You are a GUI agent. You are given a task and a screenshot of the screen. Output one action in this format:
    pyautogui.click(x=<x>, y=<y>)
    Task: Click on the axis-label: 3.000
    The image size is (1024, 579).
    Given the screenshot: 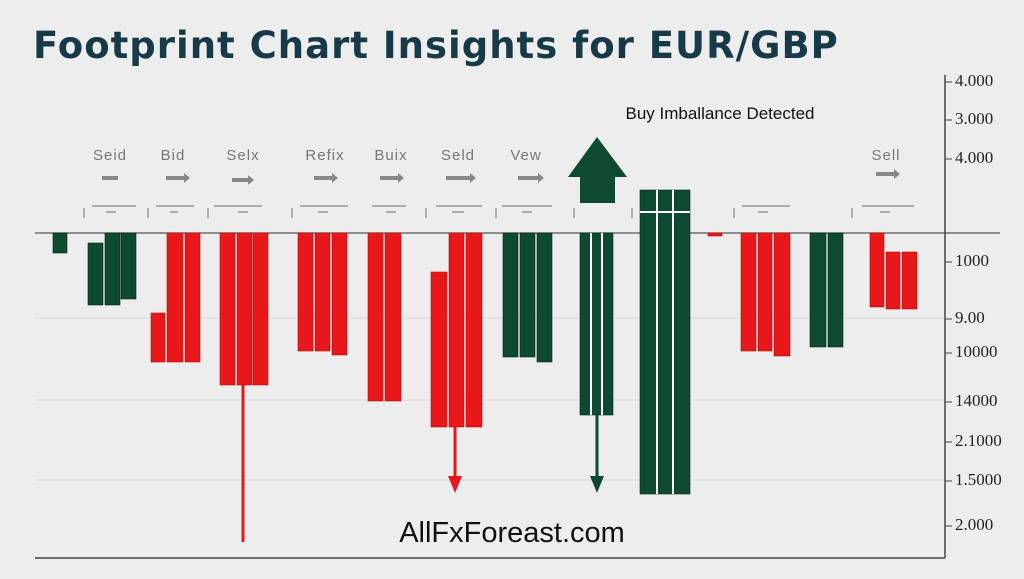 What is the action you would take?
    pyautogui.click(x=974, y=118)
    